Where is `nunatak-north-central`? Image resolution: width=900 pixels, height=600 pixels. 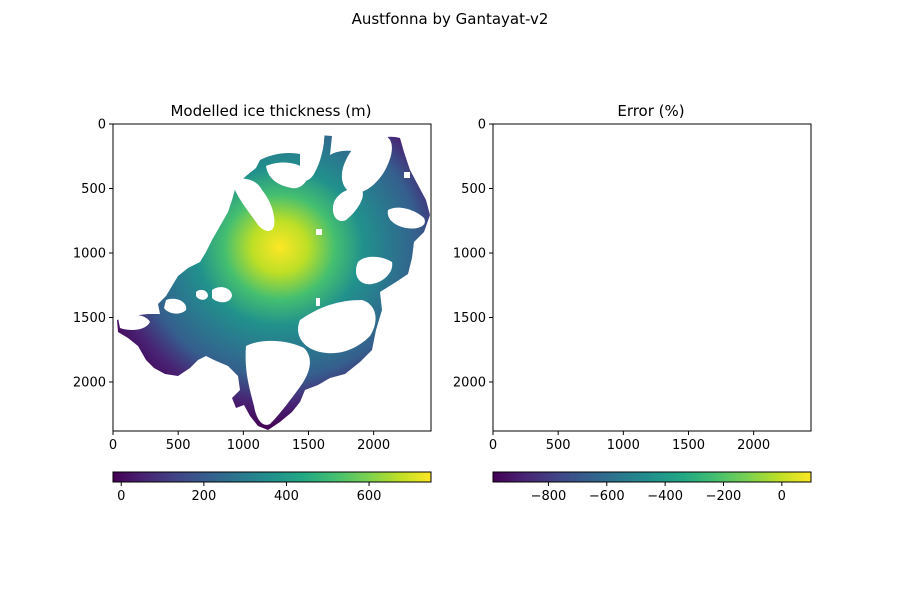
nunatak-north-central is located at coordinates (312, 152).